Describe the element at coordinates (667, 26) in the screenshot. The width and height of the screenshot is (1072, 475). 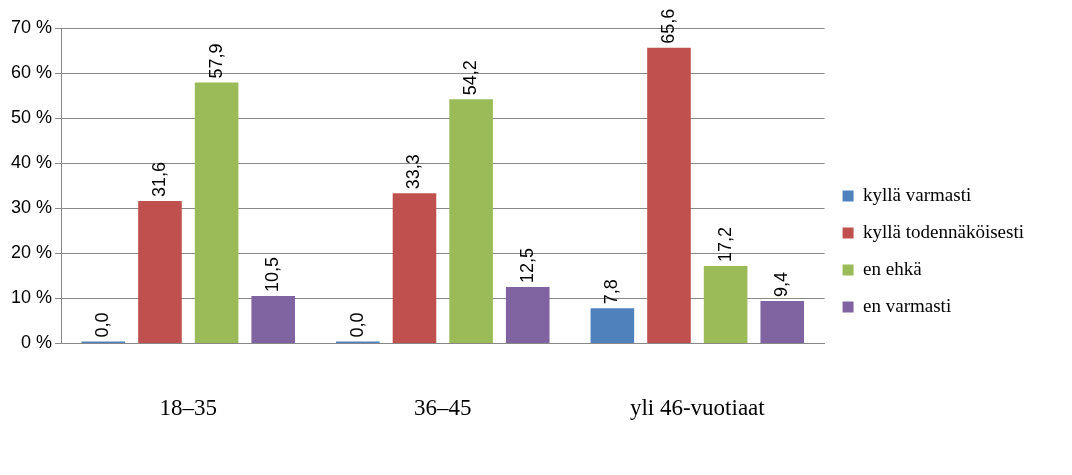
I see `data-label: 65,6` at that location.